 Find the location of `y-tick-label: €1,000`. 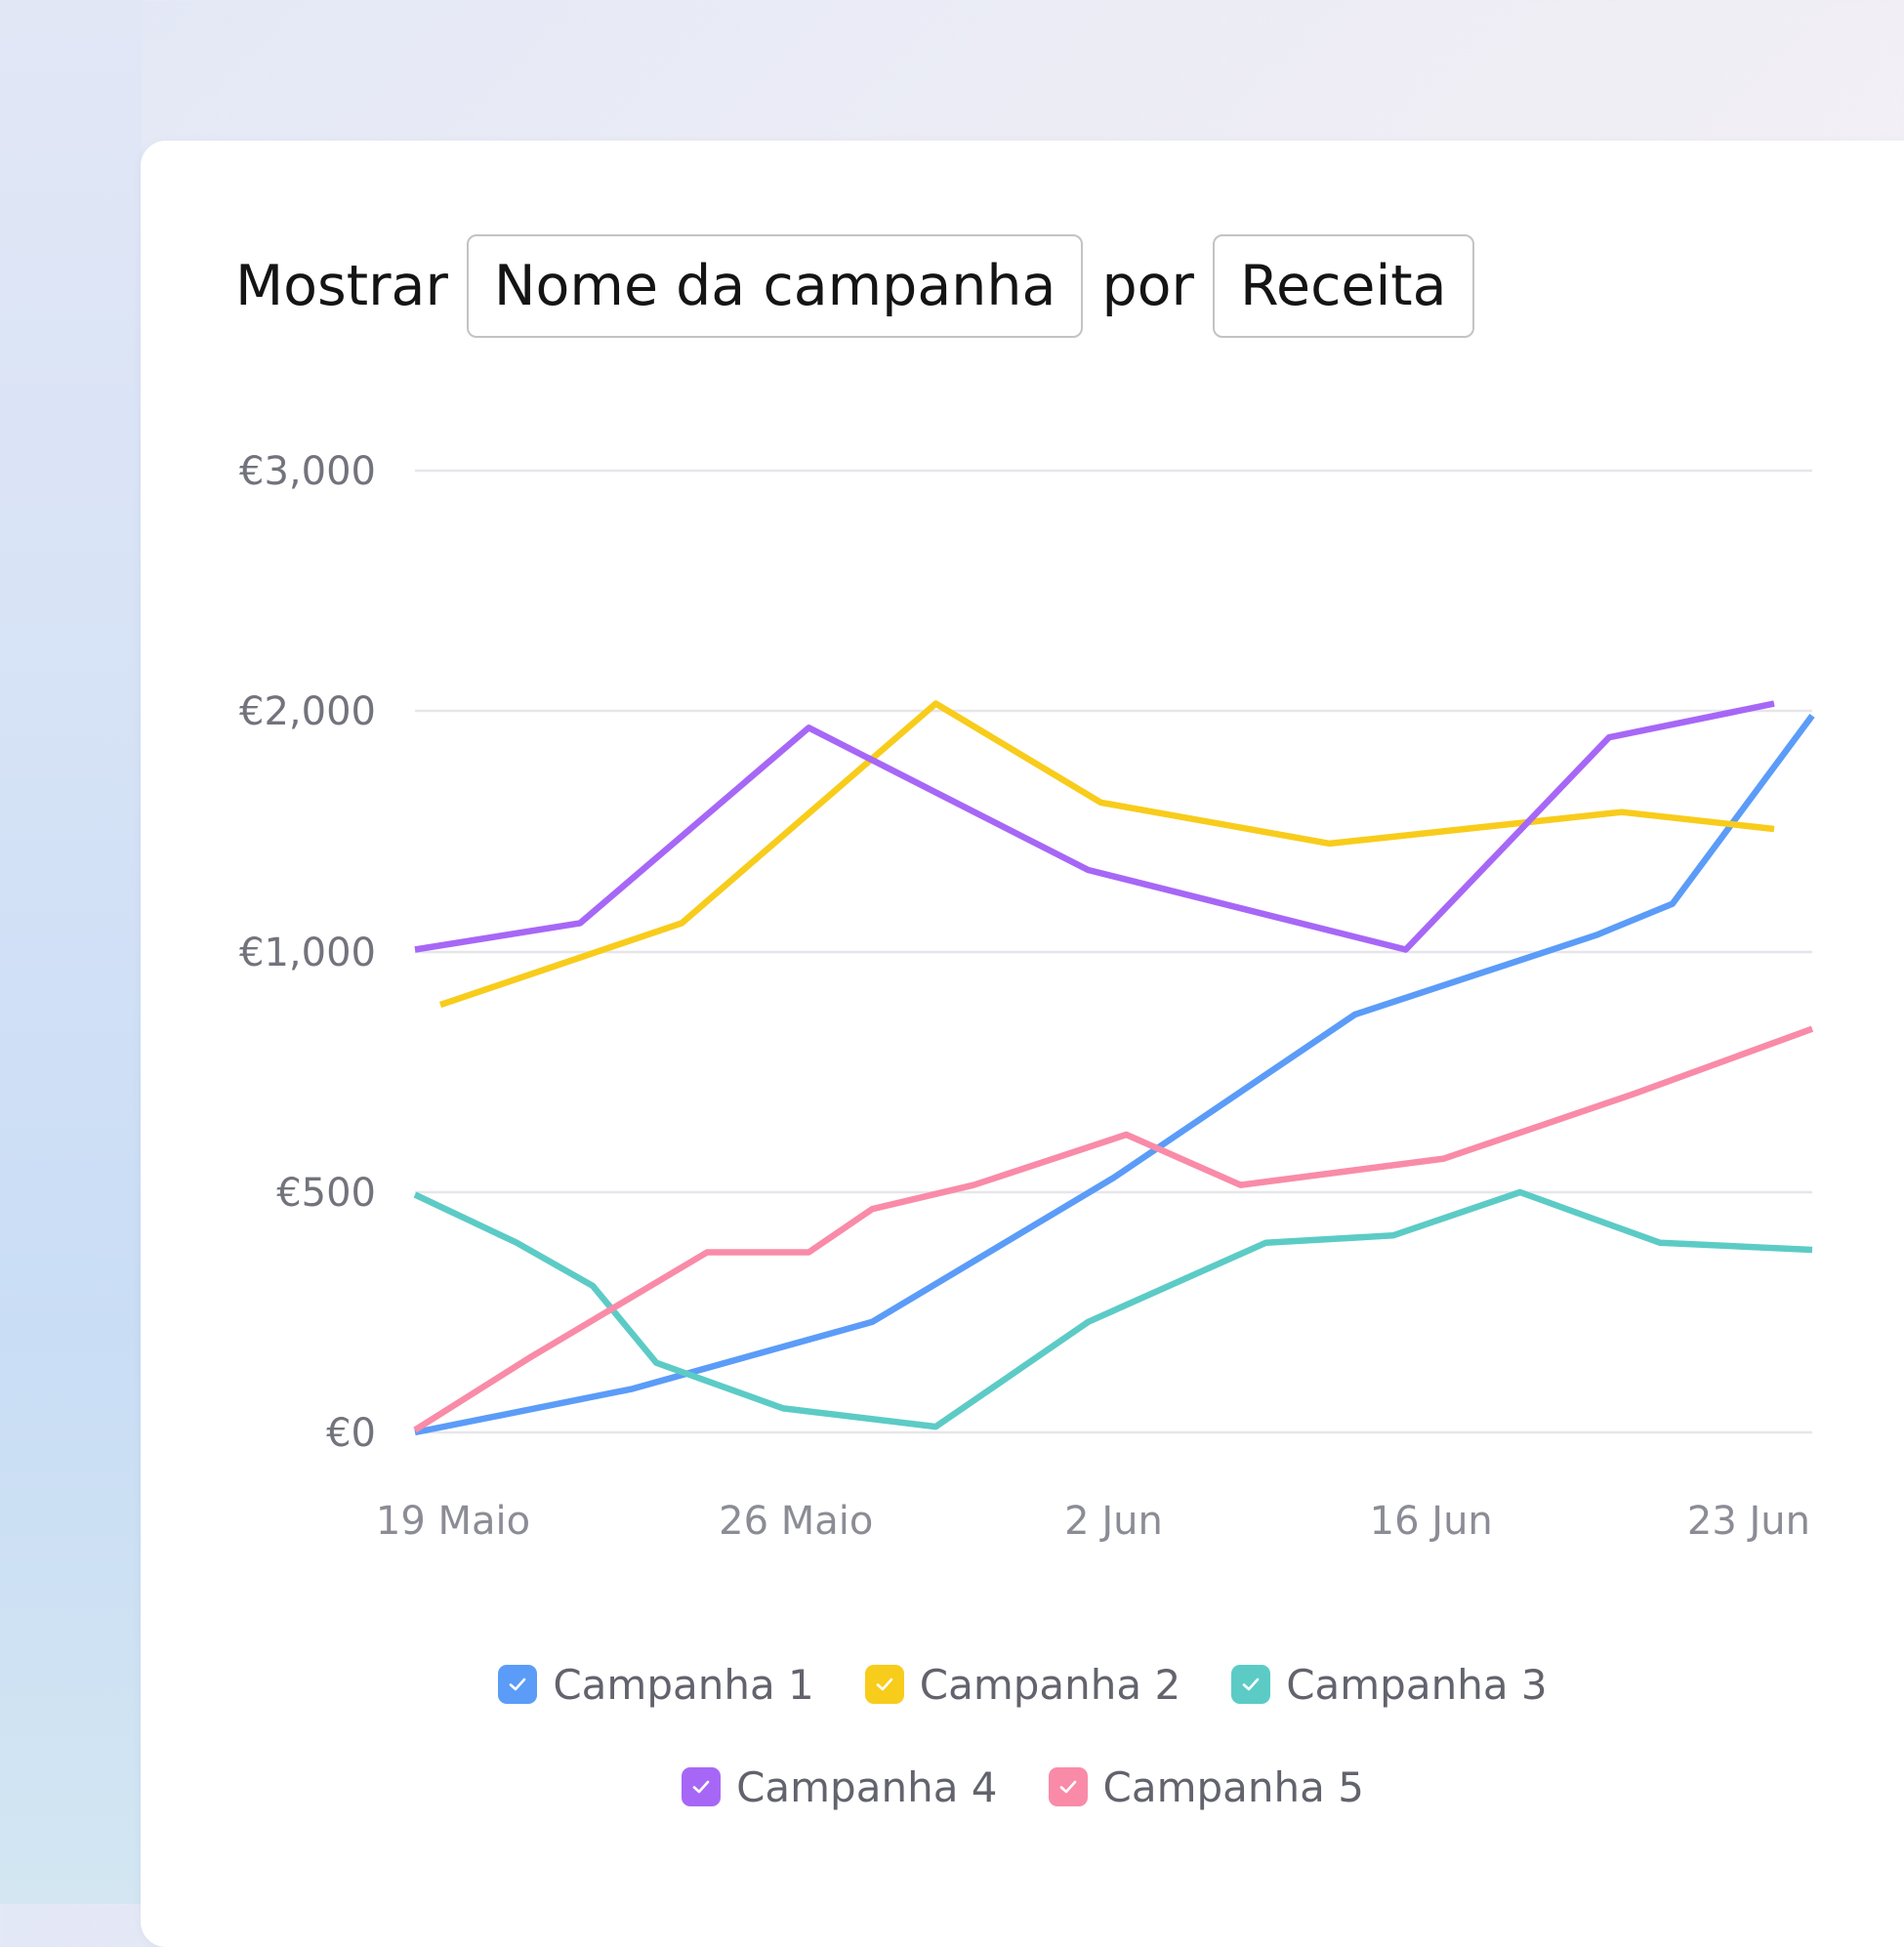

y-tick-label: €1,000 is located at coordinates (307, 953).